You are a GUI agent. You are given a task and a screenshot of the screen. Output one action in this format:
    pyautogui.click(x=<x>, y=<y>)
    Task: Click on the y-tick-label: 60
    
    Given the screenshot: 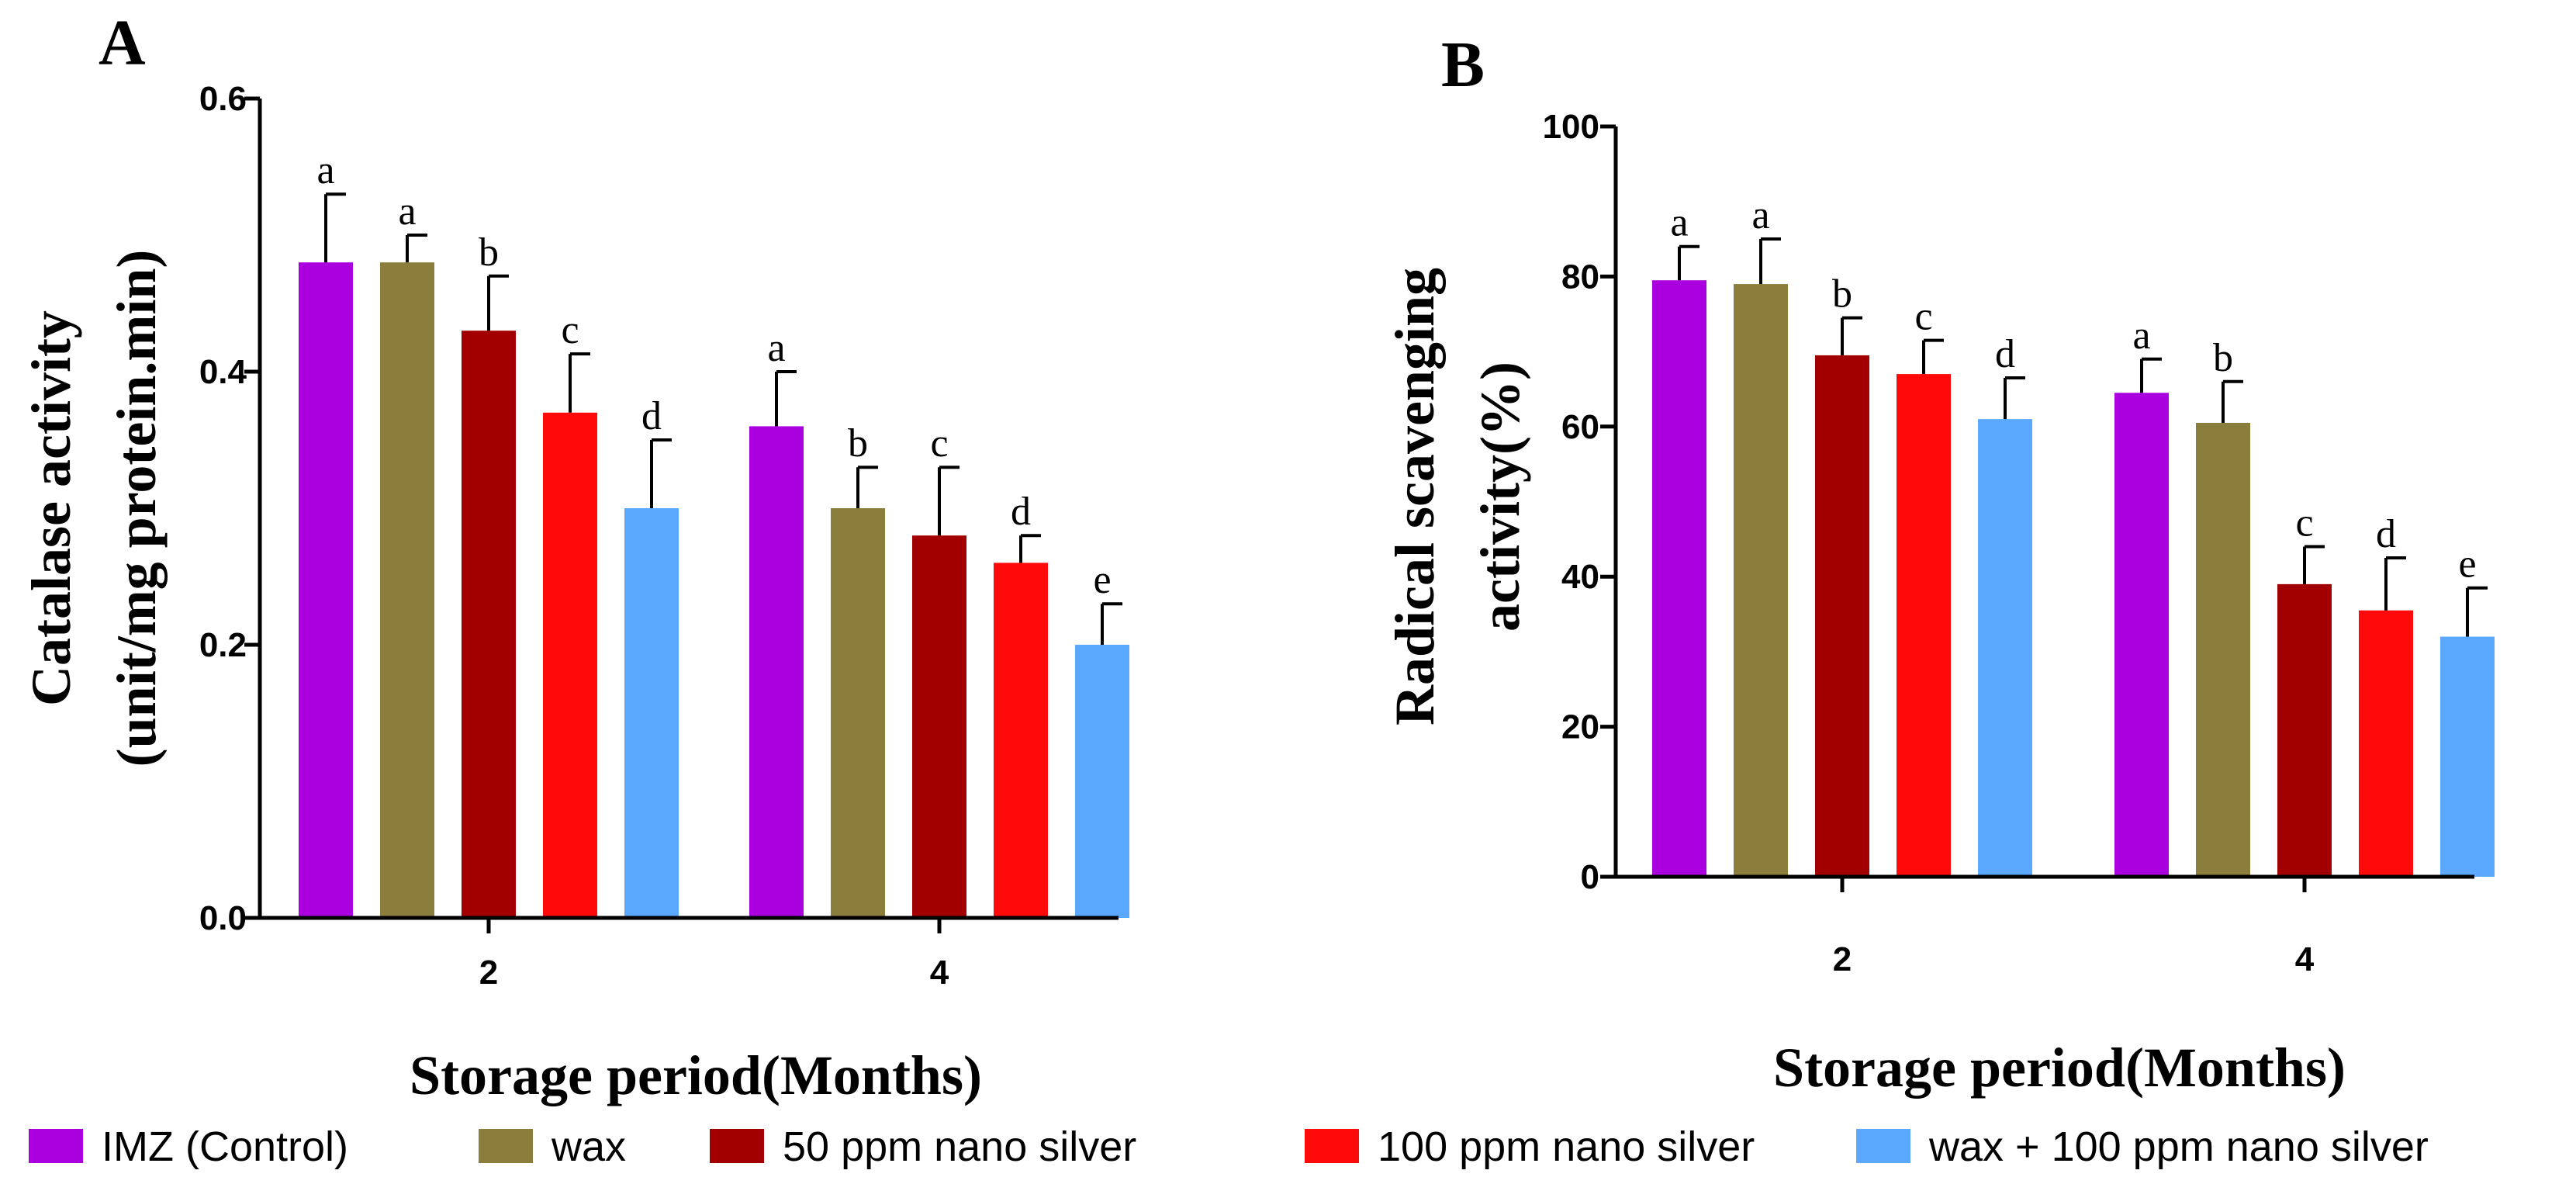 What is the action you would take?
    pyautogui.click(x=1580, y=427)
    